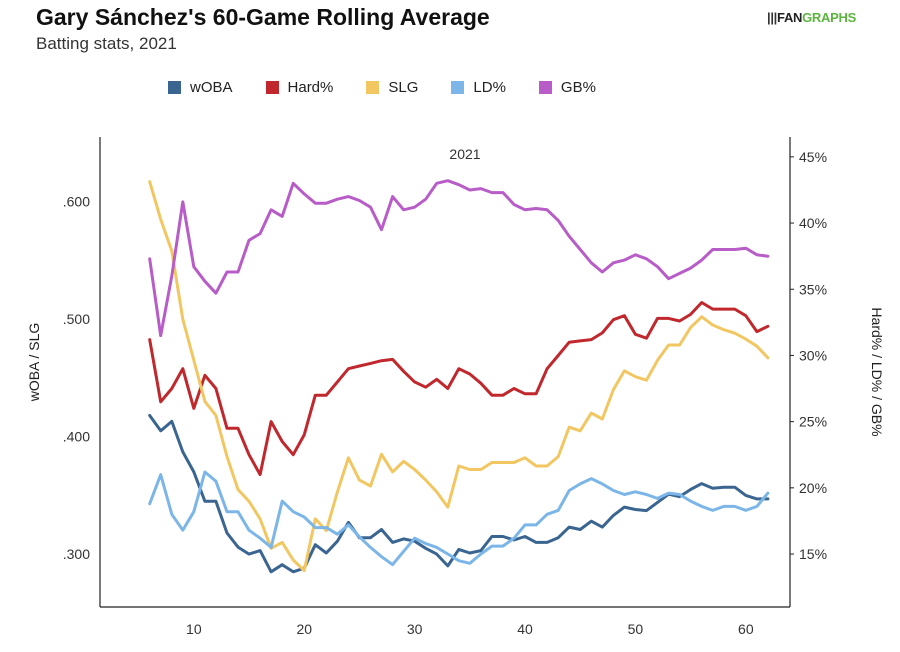  Describe the element at coordinates (829, 17) in the screenshot. I see `logo-graphs-text: GRAPHS` at that location.